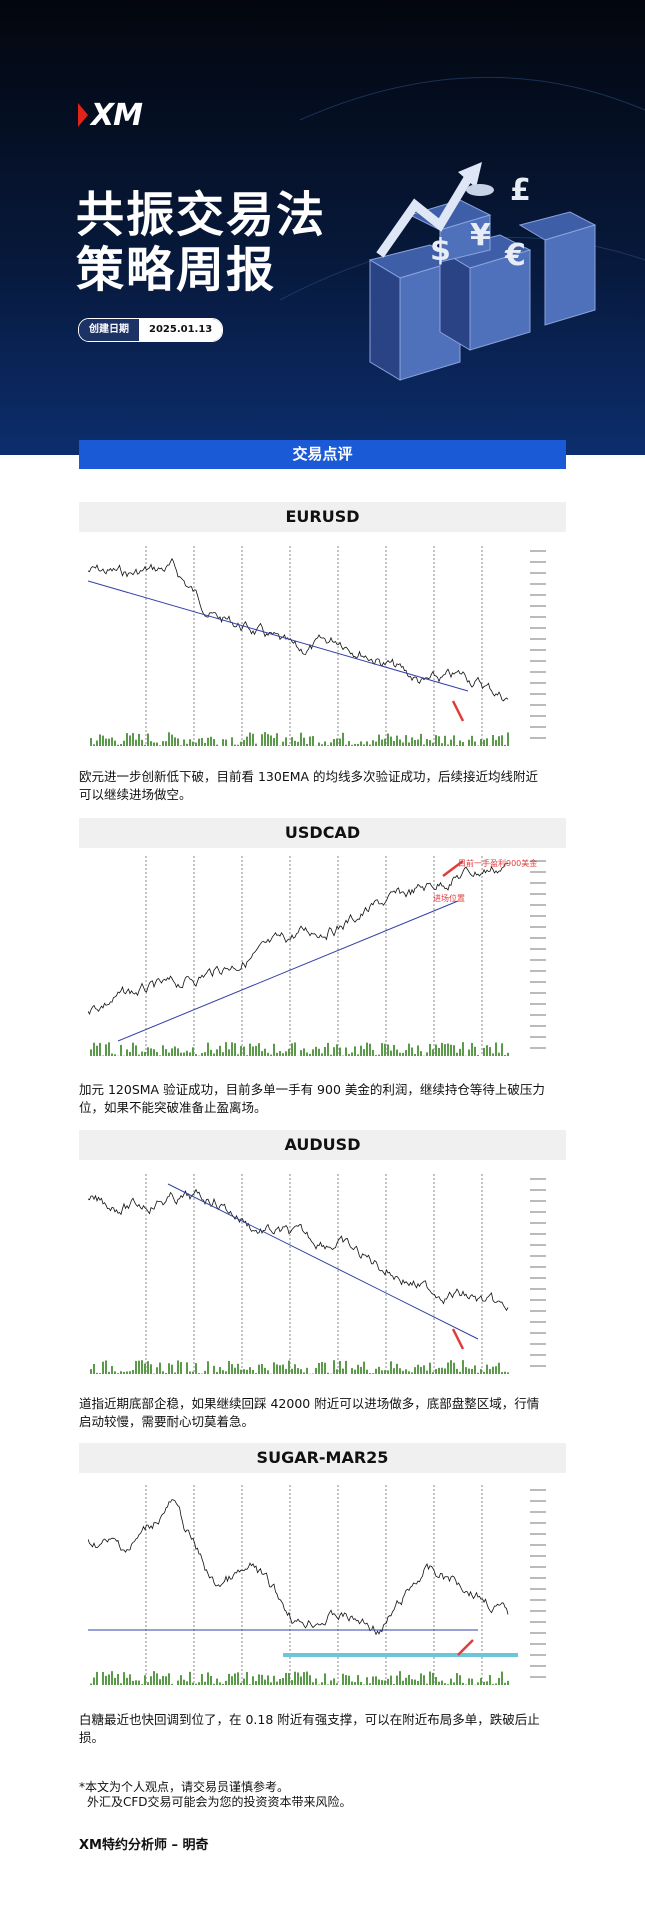 This screenshot has height=1905, width=645. Describe the element at coordinates (440, 250) in the screenshot. I see `dollar-icon: $` at that location.